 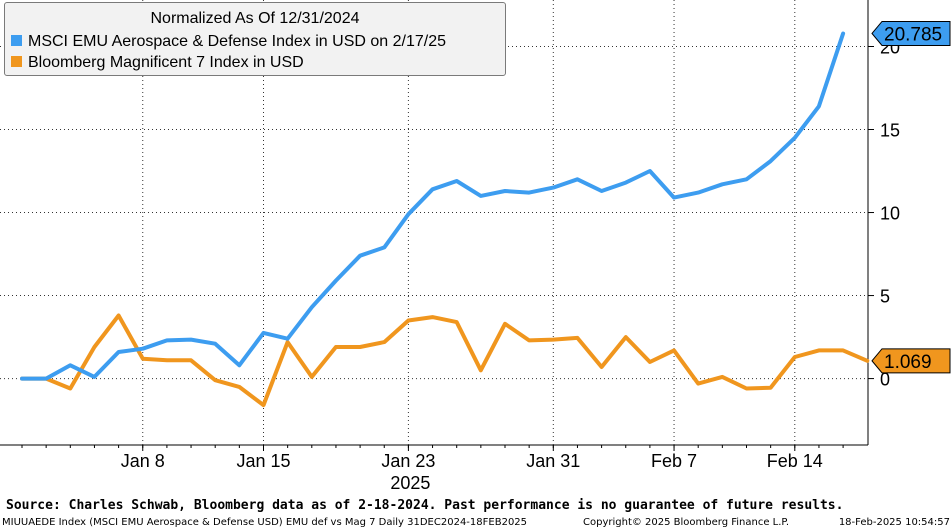 I want to click on legend-title: Normalized As Of 12/31/2024, so click(x=255, y=18).